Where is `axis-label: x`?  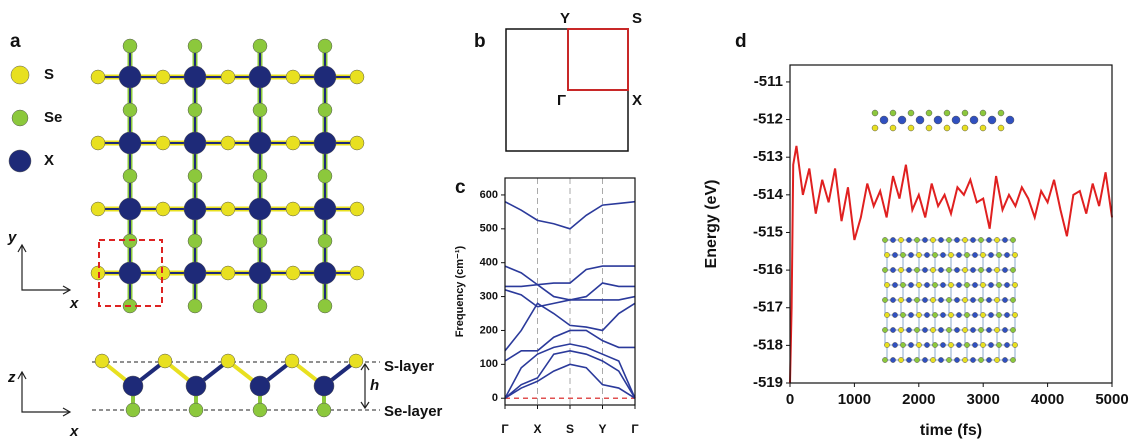 axis-label: x is located at coordinates (74, 303).